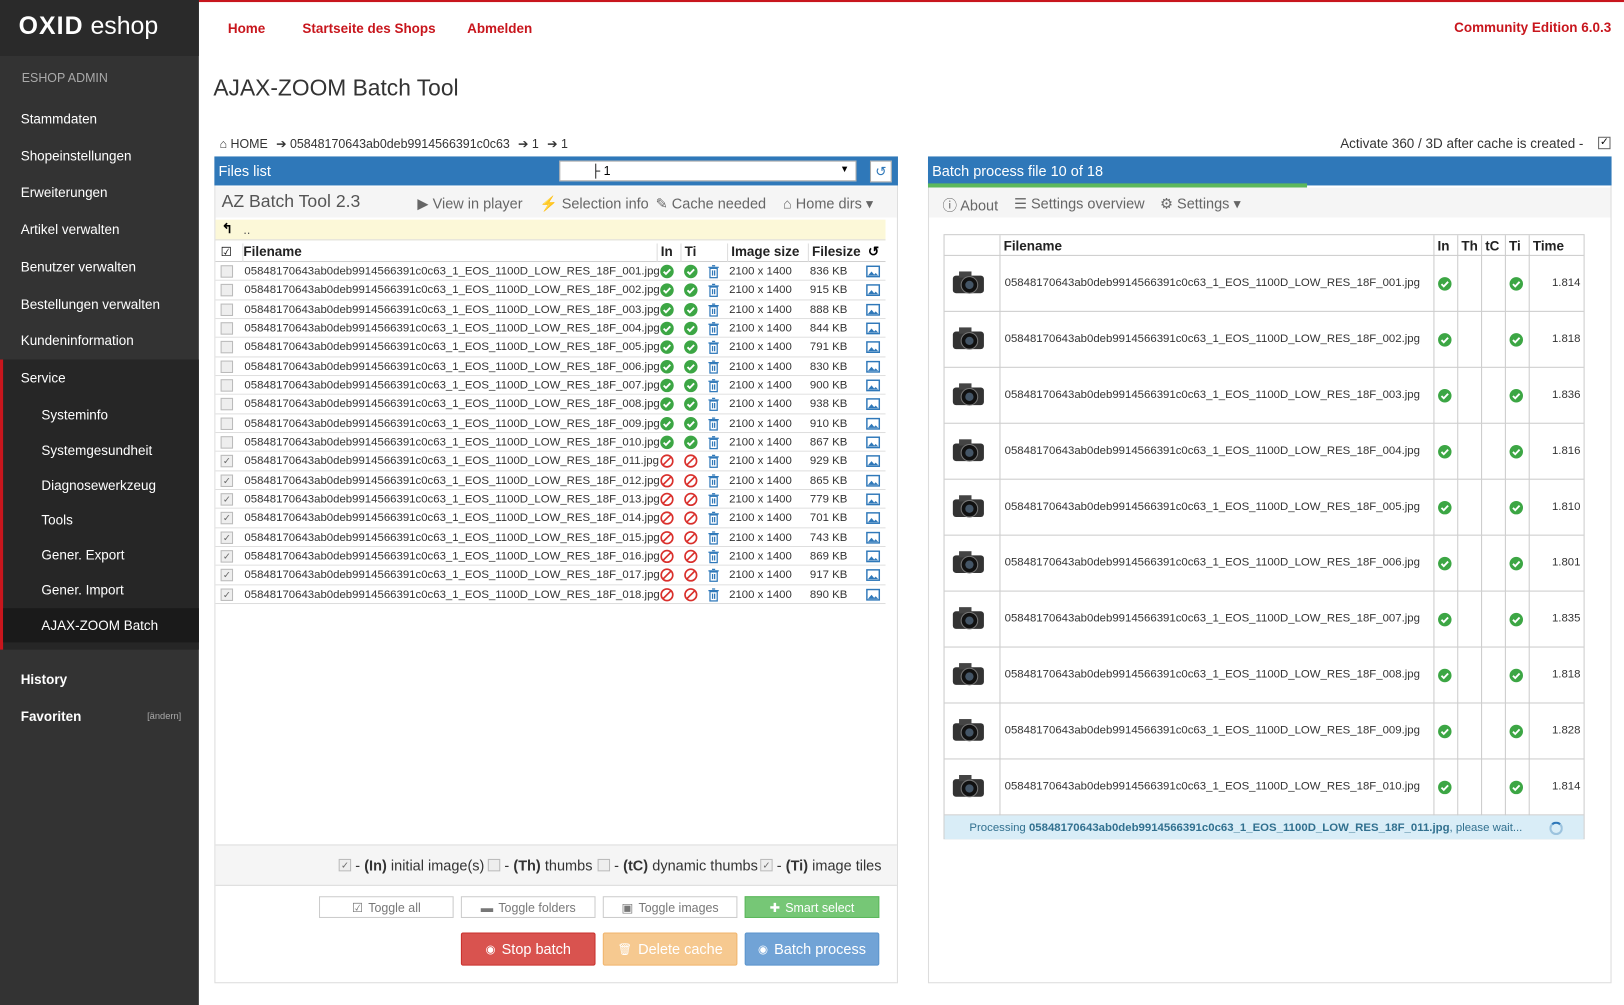 The height and width of the screenshot is (1005, 1624). What do you see at coordinates (70, 229) in the screenshot?
I see `menu-item: Artikel verwalten` at bounding box center [70, 229].